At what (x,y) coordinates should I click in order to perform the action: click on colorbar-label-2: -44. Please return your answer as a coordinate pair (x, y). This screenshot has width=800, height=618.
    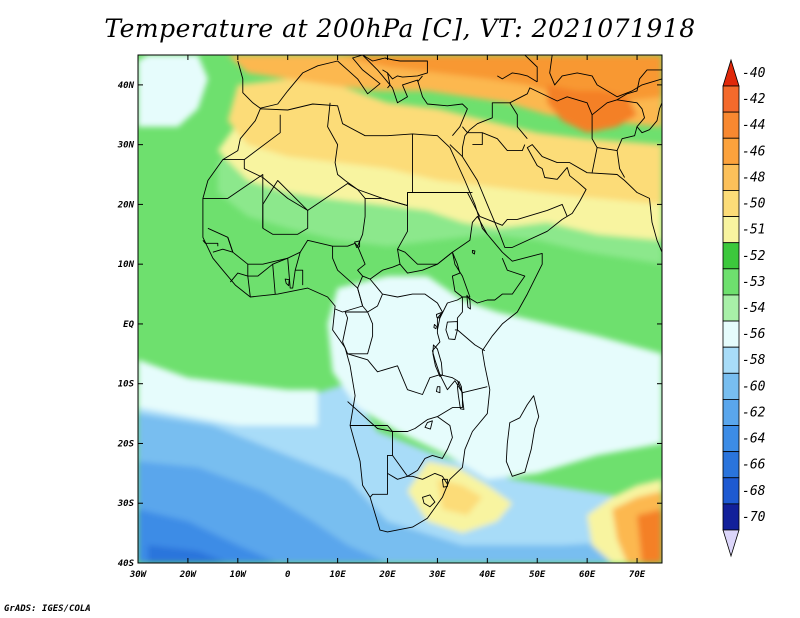
    Looking at the image, I should click on (753, 125).